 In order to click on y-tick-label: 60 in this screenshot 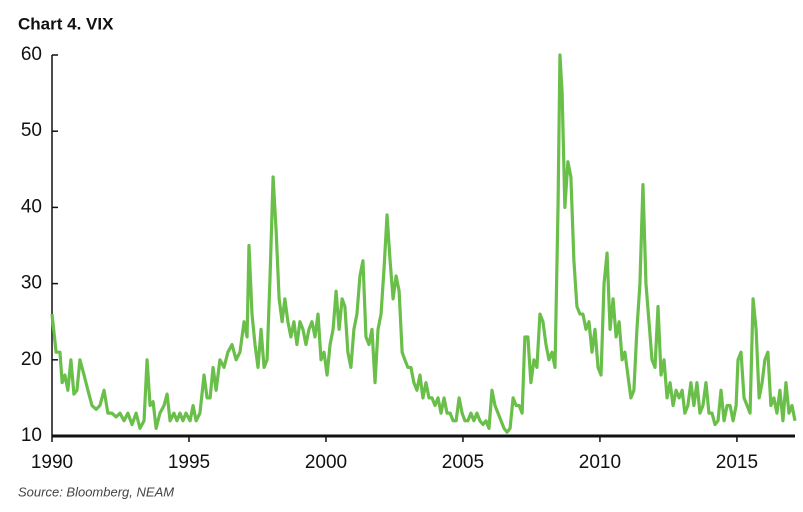, I will do `click(31, 54)`.